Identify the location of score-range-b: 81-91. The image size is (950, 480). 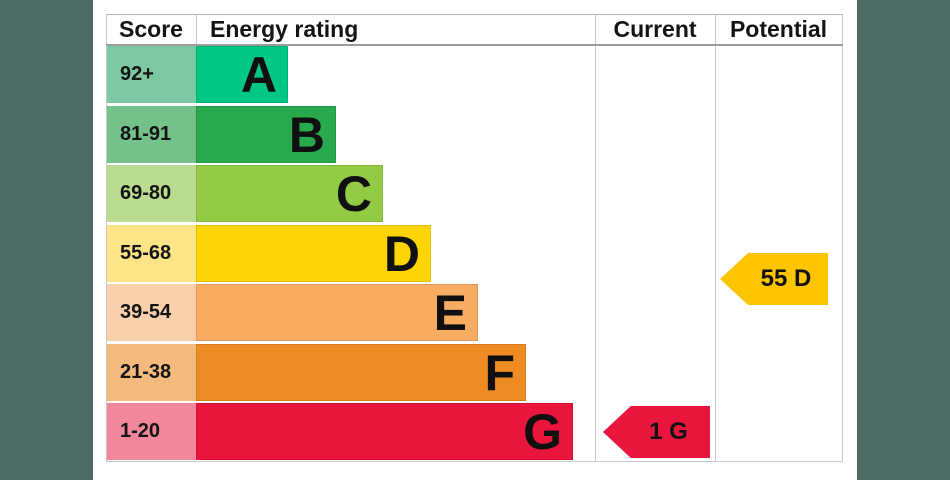
(151, 134).